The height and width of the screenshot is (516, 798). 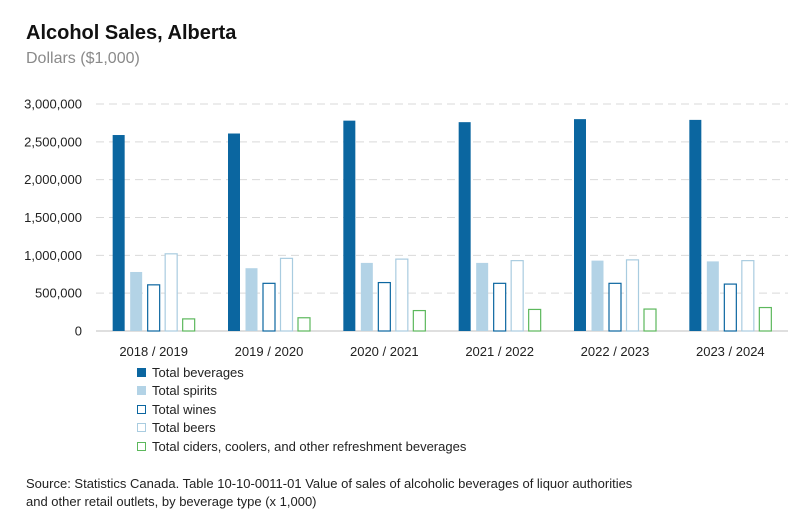 I want to click on legend-item-total-wines: Total wines, so click(x=301, y=409).